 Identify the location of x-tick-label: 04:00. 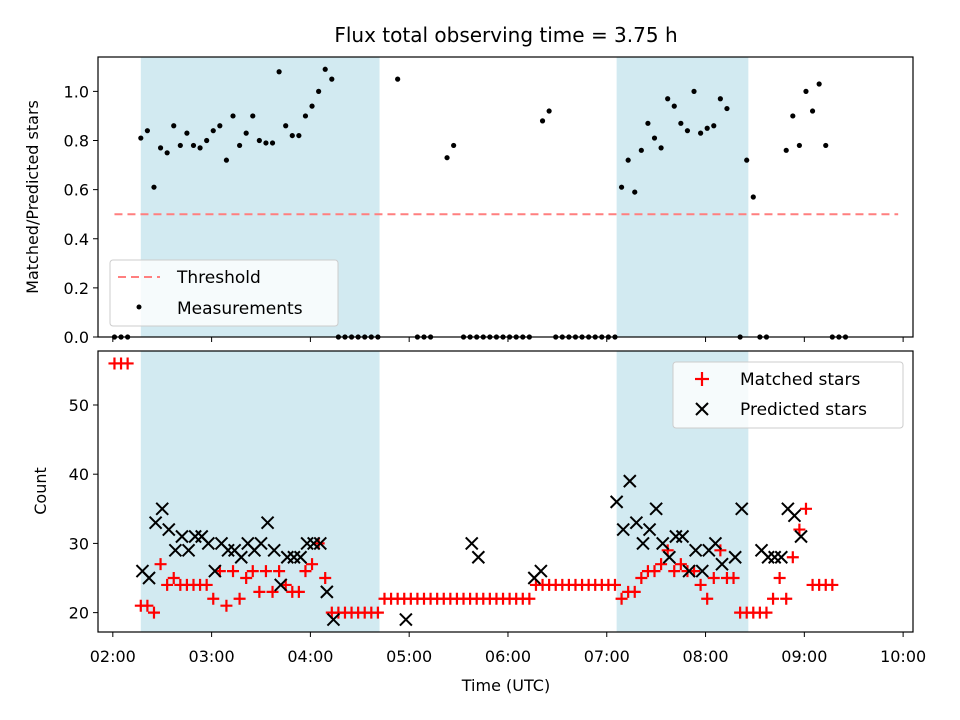
(310, 656).